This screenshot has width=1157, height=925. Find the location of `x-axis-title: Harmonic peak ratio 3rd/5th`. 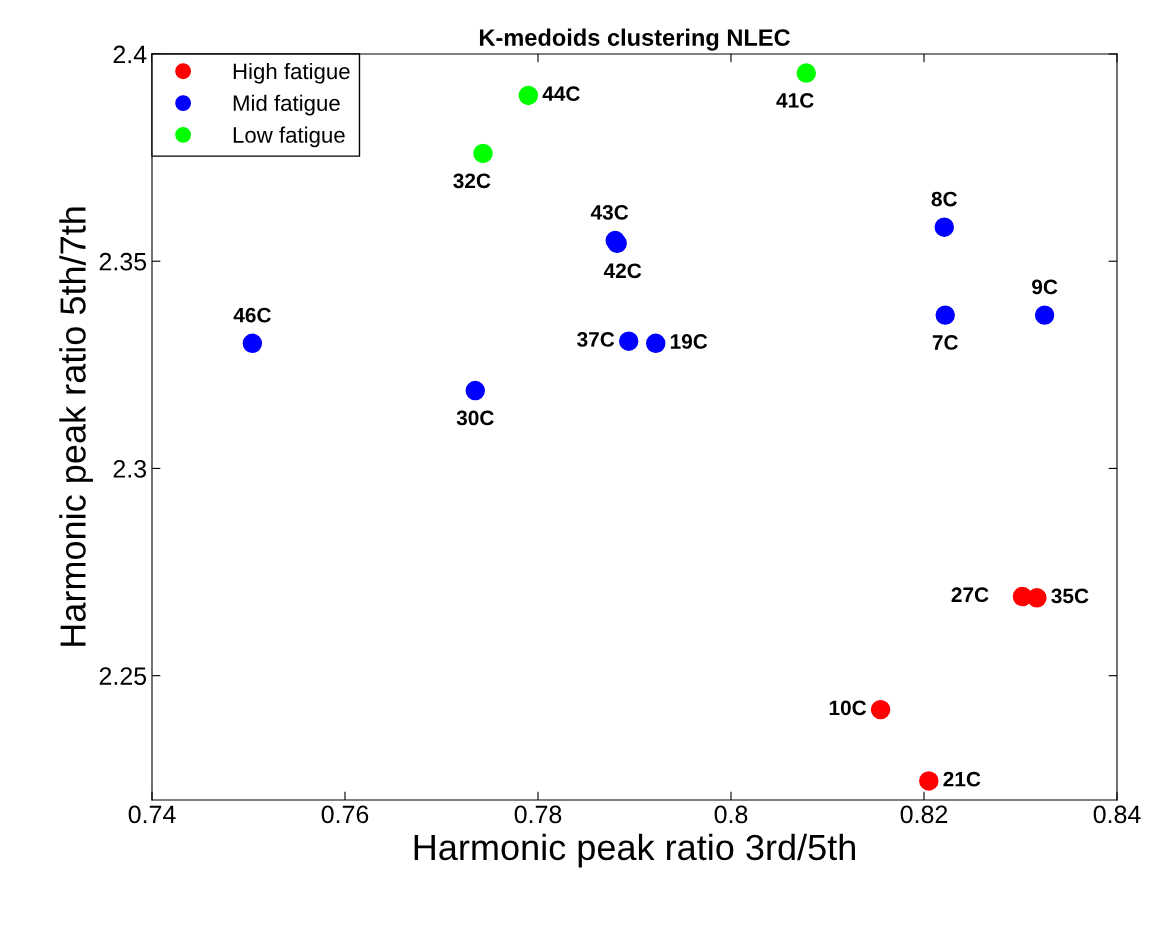

x-axis-title: Harmonic peak ratio 3rd/5th is located at coordinates (634, 850).